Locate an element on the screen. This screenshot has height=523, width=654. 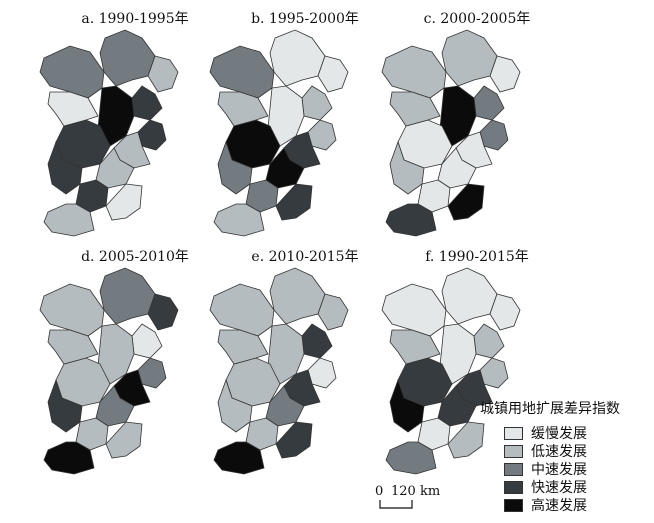
scale-bar: 0 120 km is located at coordinates (425, 499).